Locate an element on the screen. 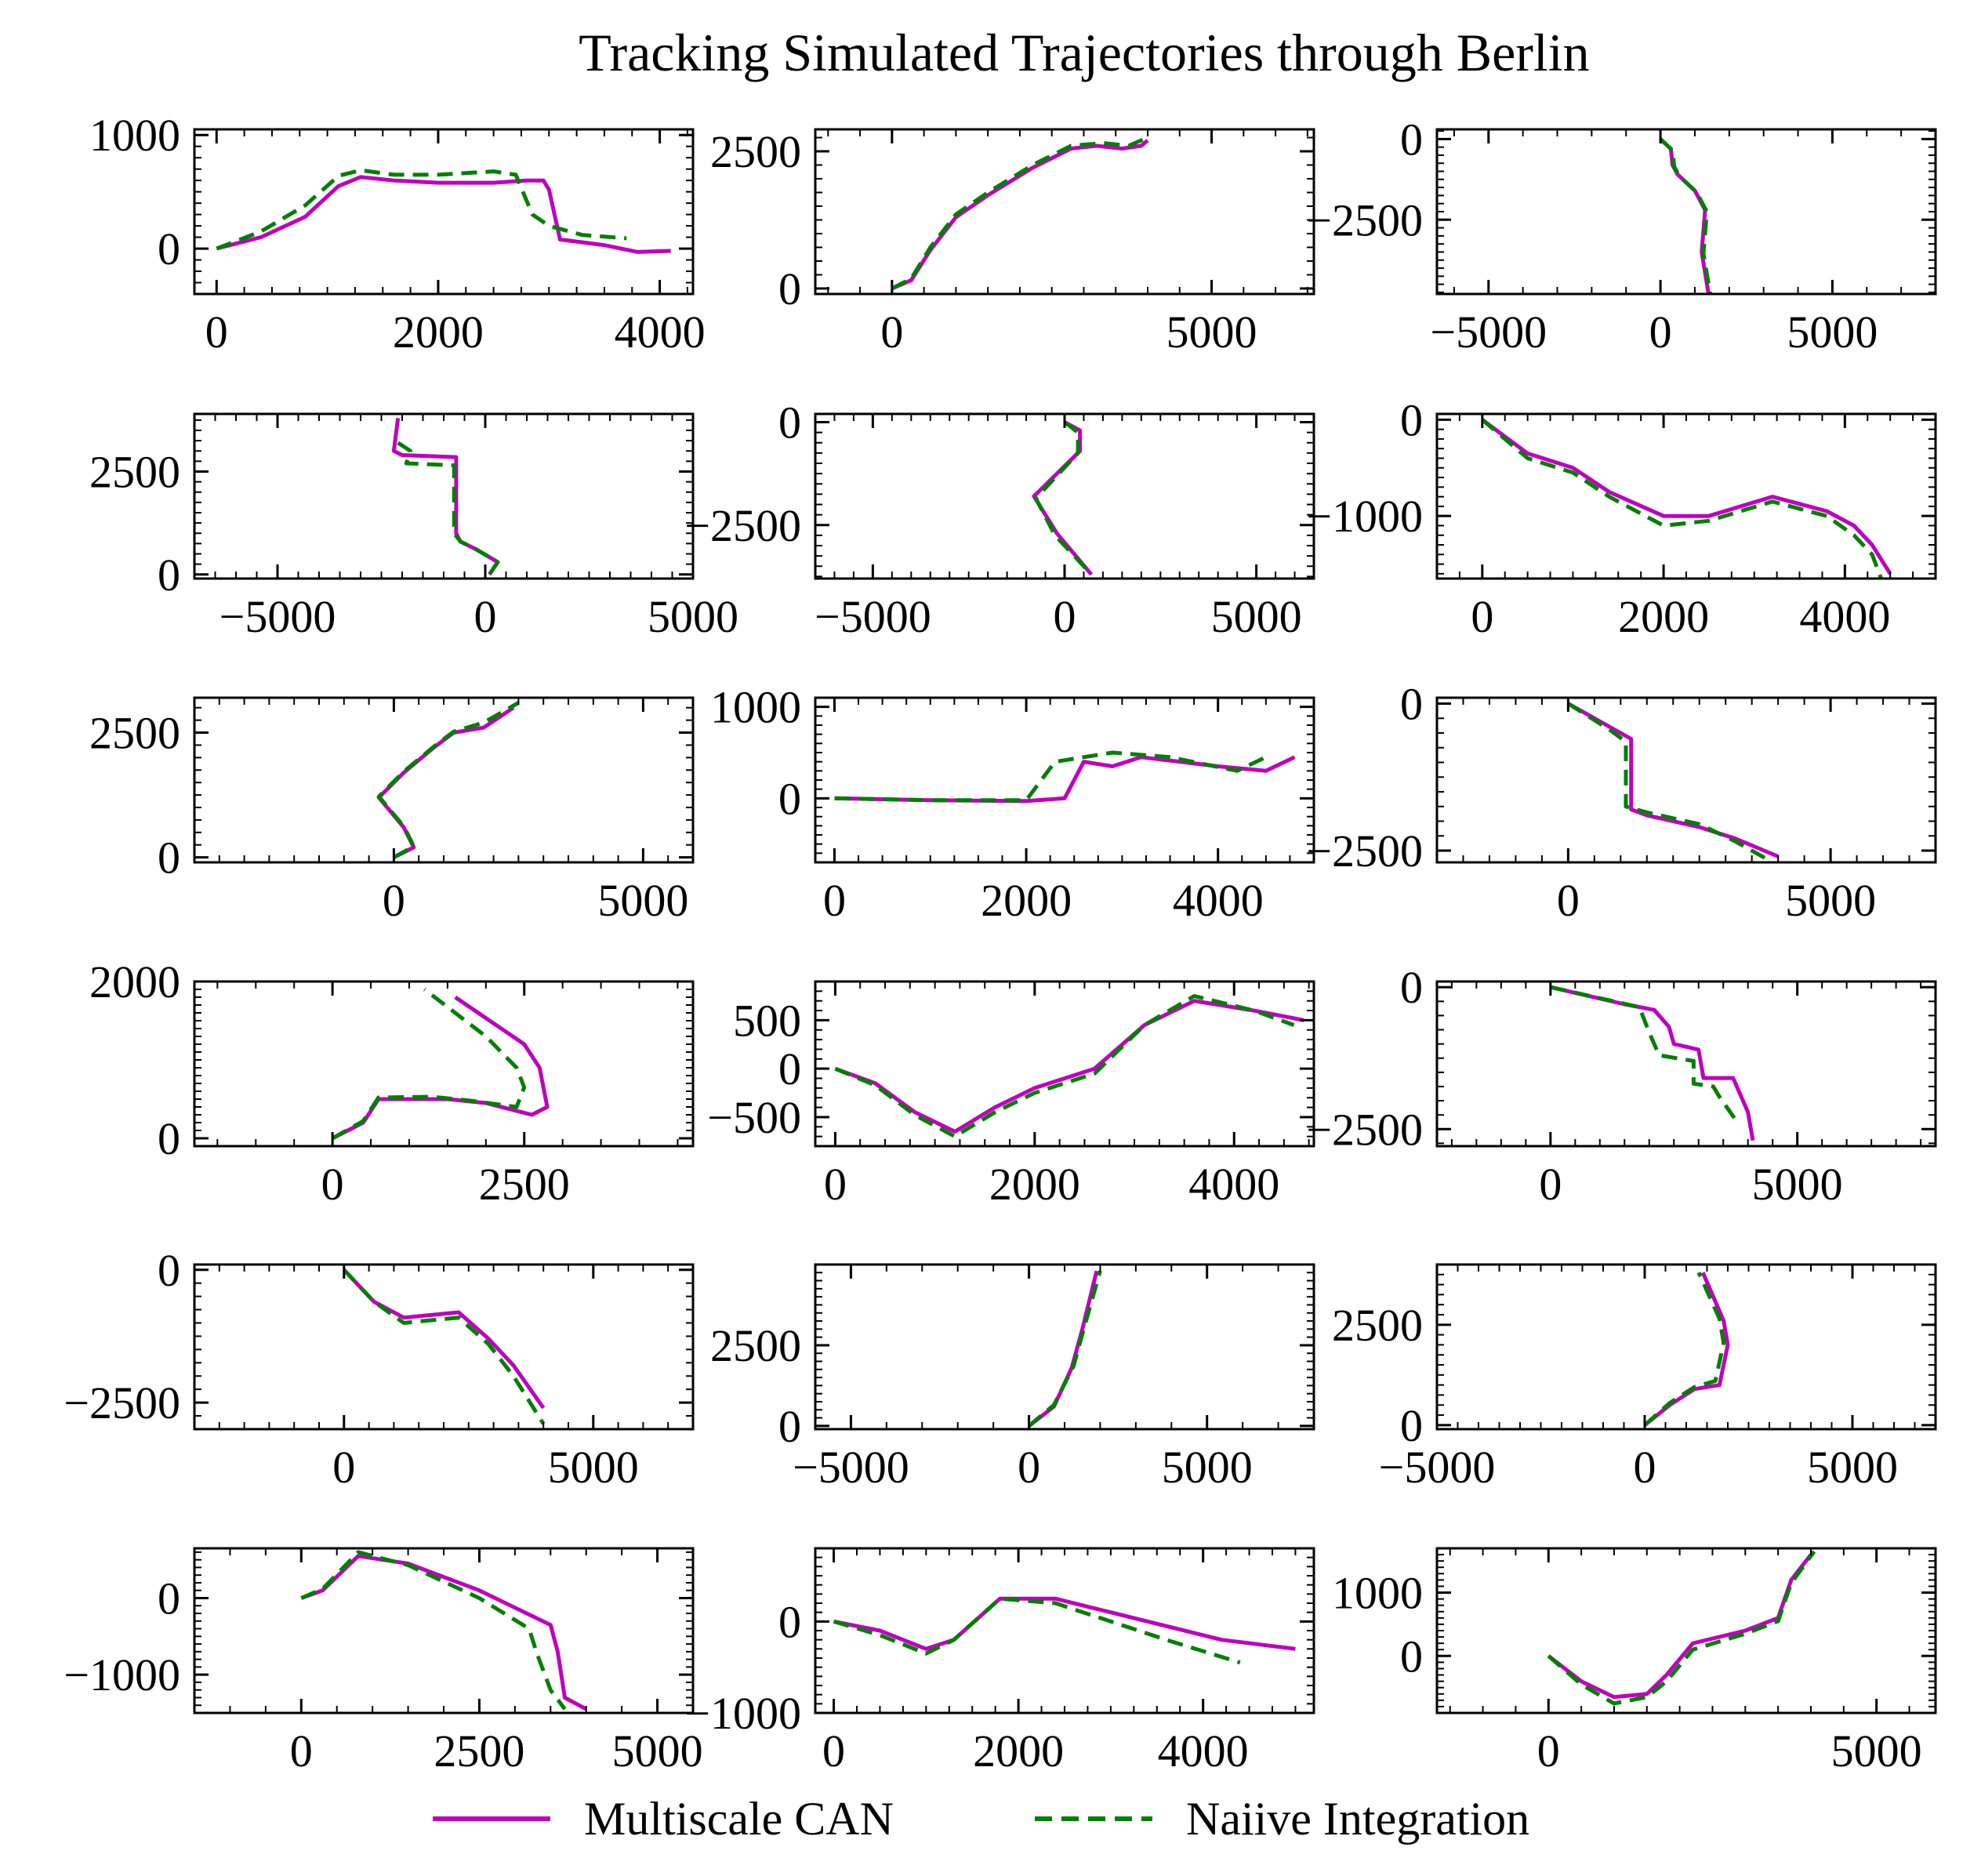 This screenshot has width=1981, height=1876. y-tick-label: −1000 is located at coordinates (121, 1674).